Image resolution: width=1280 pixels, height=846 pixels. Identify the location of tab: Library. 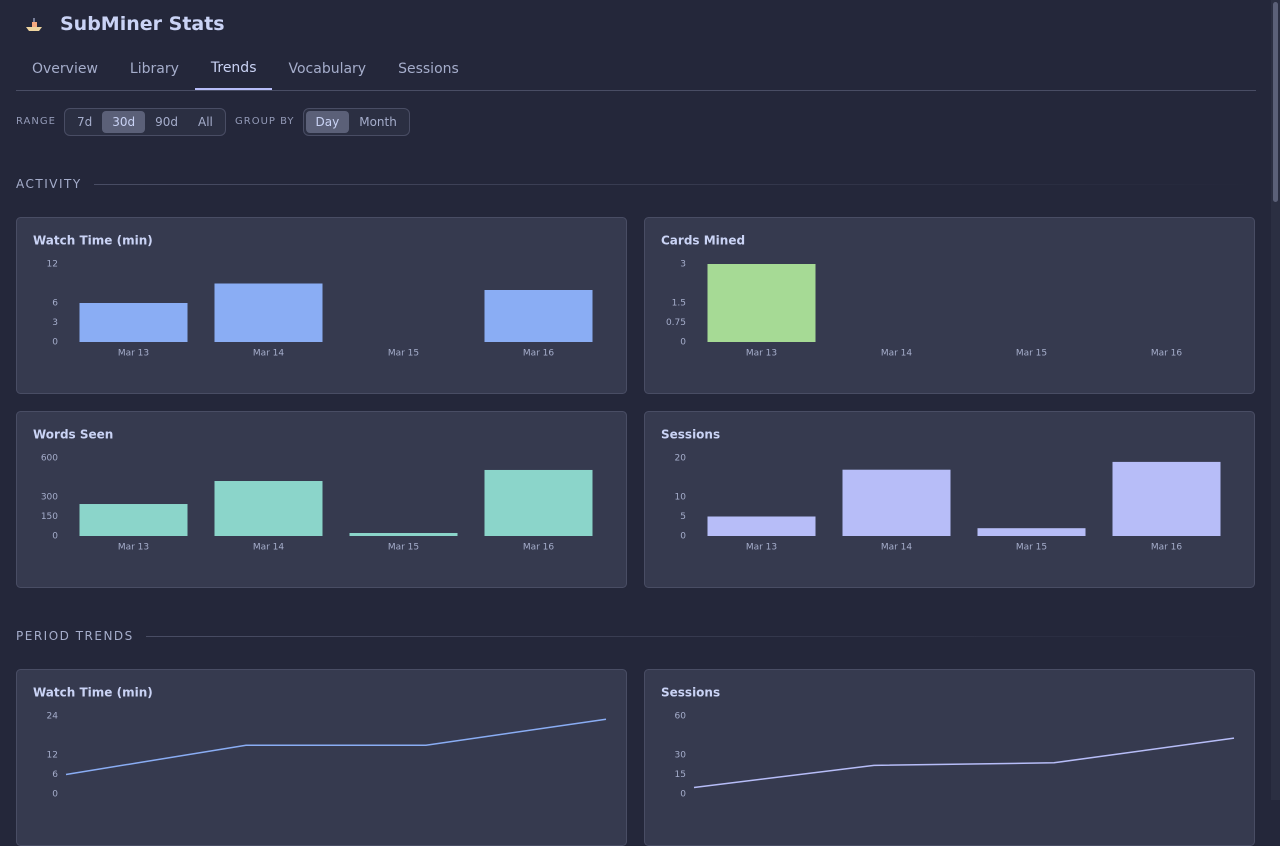
(154, 69).